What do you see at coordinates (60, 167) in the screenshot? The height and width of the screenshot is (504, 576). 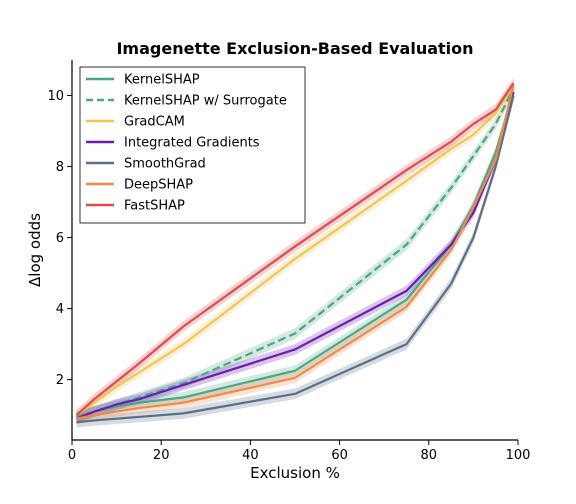 I see `y-tick-label: 8` at bounding box center [60, 167].